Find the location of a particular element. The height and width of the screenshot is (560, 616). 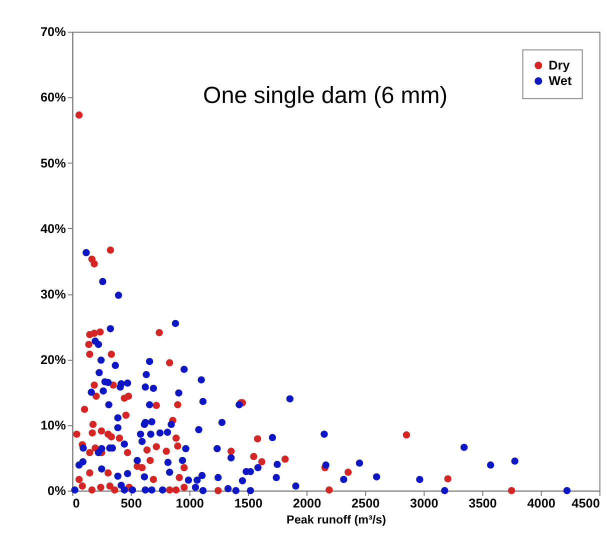

x-tick-label: 4500 is located at coordinates (586, 503).